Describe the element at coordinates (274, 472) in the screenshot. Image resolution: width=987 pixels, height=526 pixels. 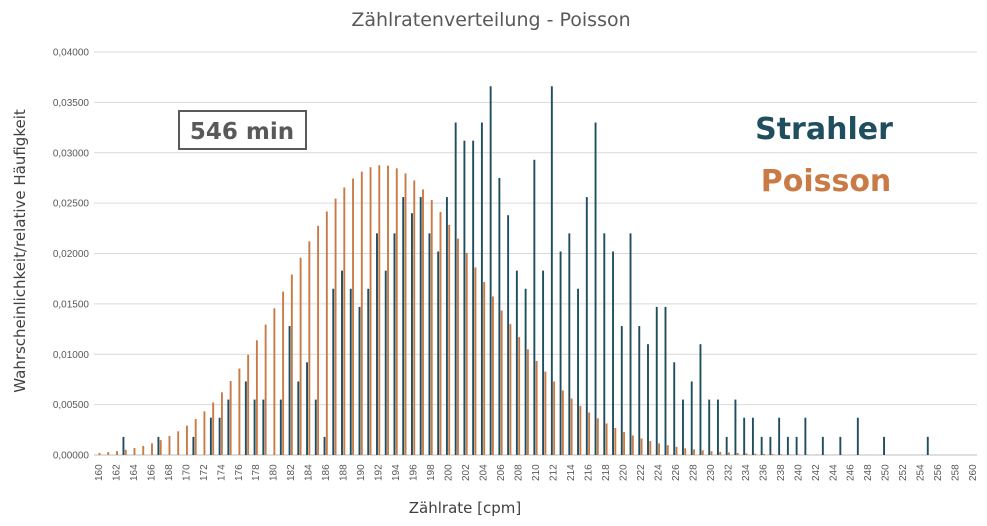
I see `x-tick-label: 180` at that location.